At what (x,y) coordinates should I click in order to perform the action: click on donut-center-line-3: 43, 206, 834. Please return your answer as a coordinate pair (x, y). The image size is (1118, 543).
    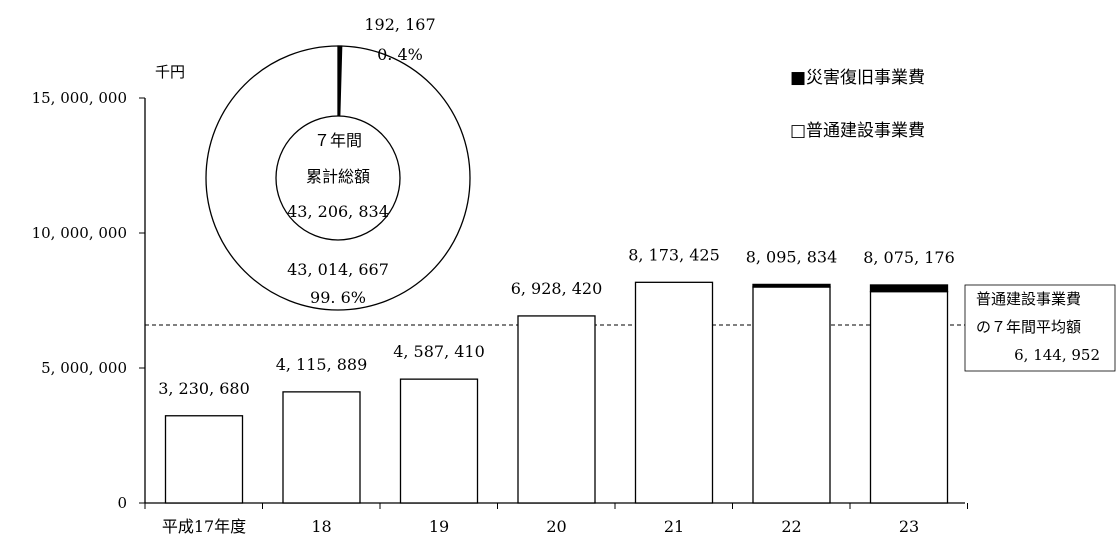
    Looking at the image, I should click on (338, 211).